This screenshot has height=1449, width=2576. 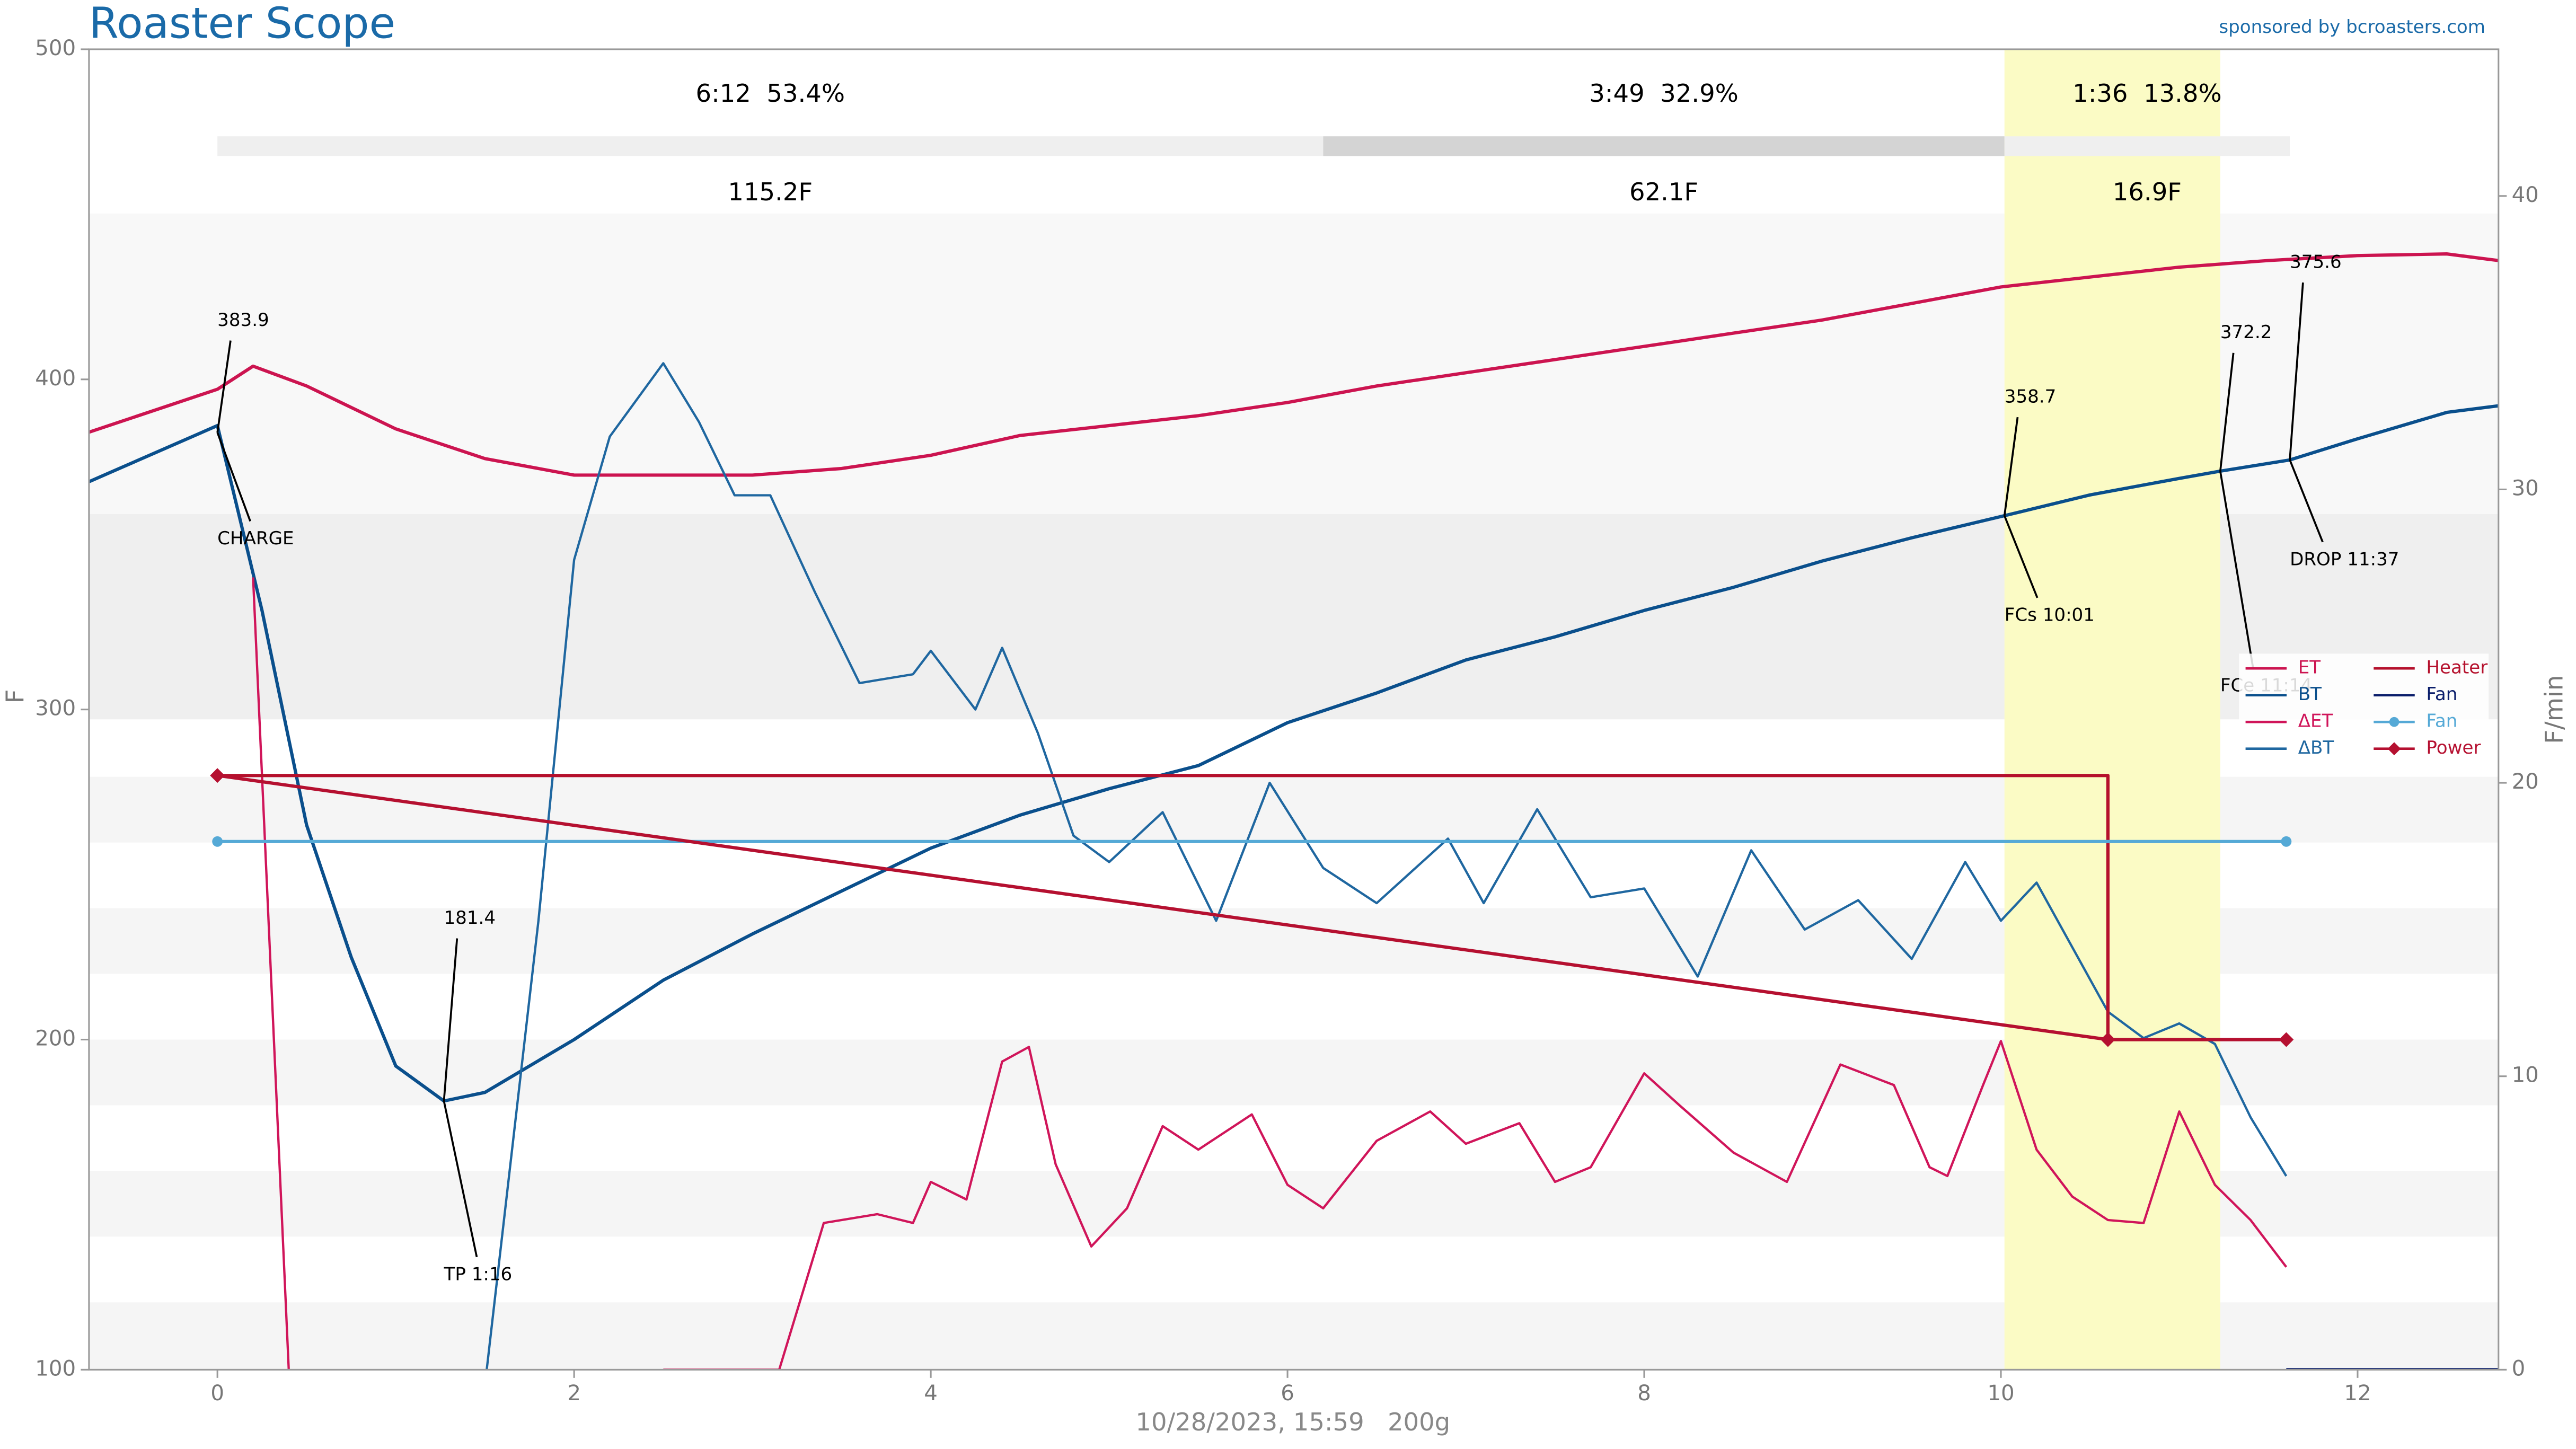 I want to click on annotation-value: 372.2, so click(x=2246, y=332).